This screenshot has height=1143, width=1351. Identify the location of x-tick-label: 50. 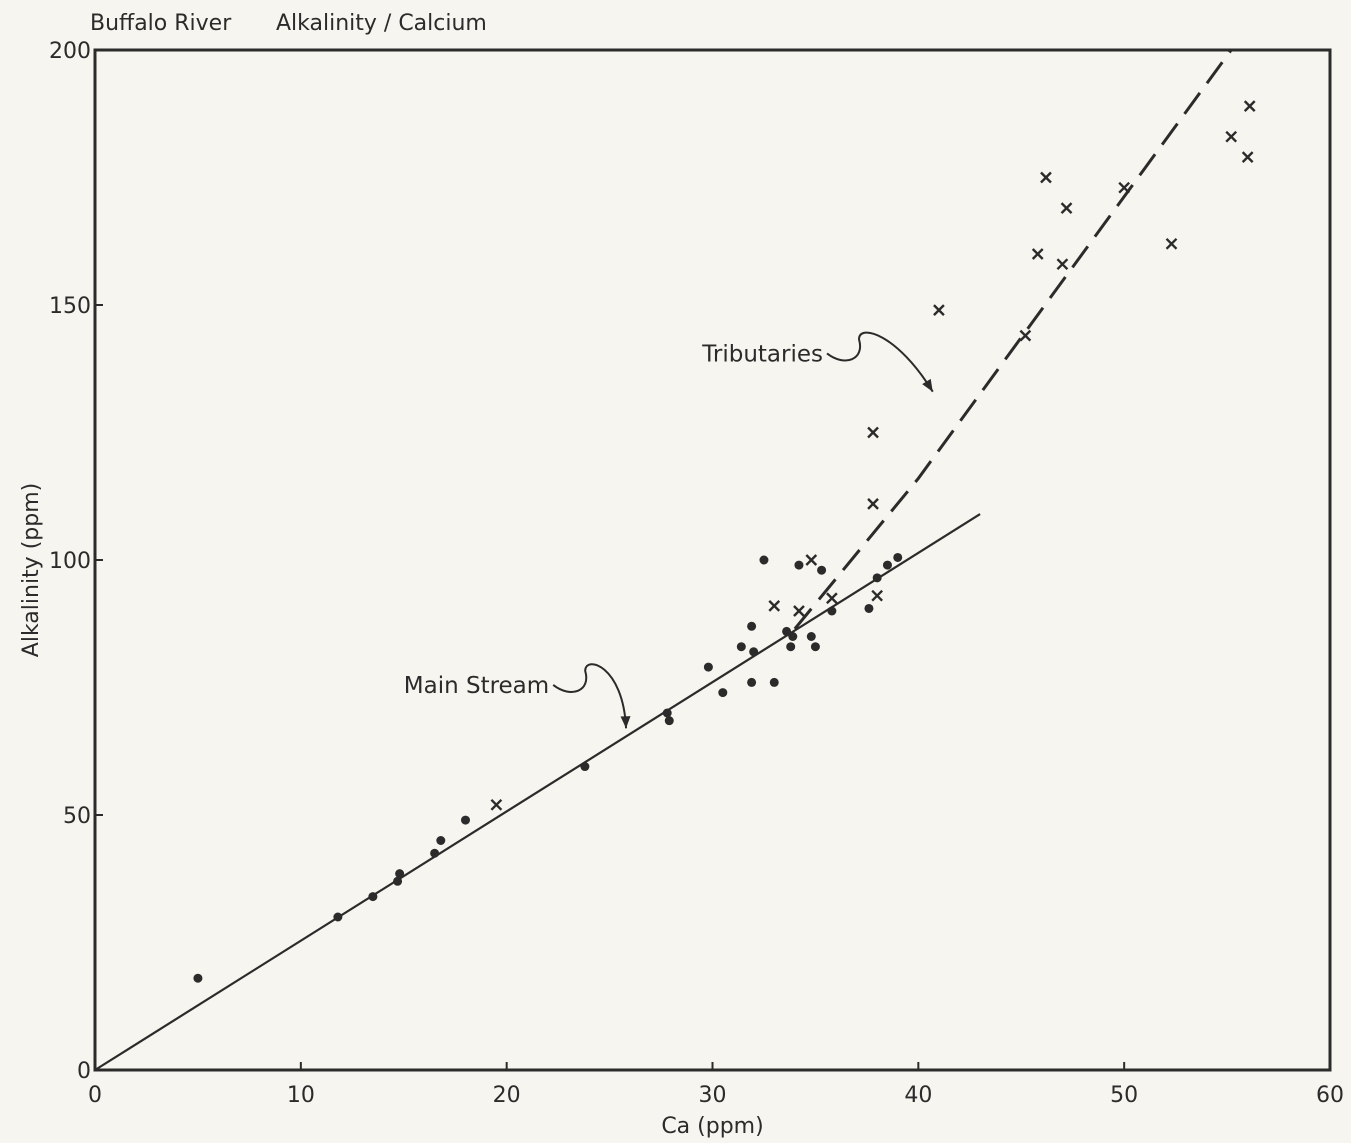
(1124, 1095).